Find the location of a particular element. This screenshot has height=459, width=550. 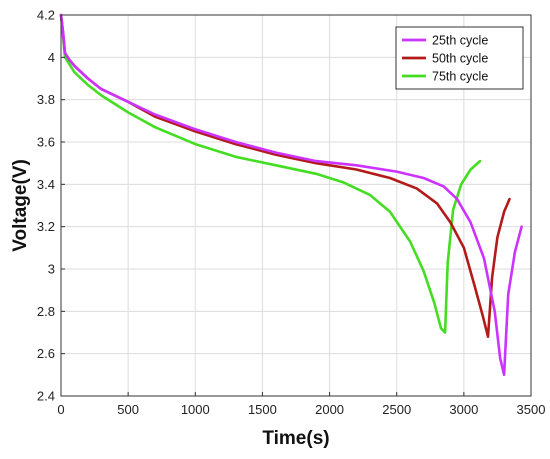

y-tick-label: 4 is located at coordinates (51, 57).